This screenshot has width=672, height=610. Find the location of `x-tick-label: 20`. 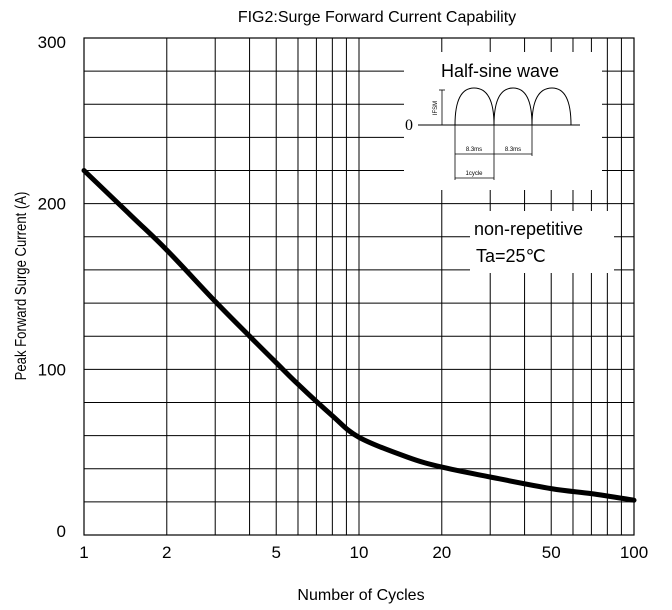

x-tick-label: 20 is located at coordinates (441, 552).